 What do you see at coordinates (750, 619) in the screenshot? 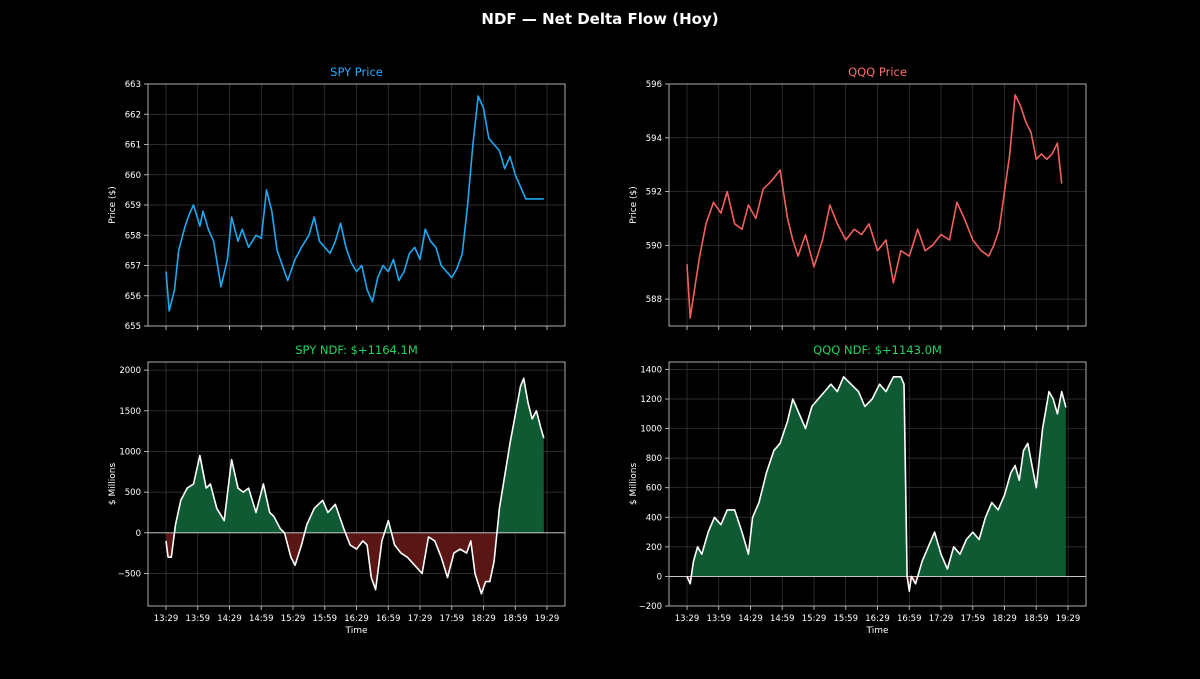
I see `qqq_ndf-xtick-label-2: 14:29` at bounding box center [750, 619].